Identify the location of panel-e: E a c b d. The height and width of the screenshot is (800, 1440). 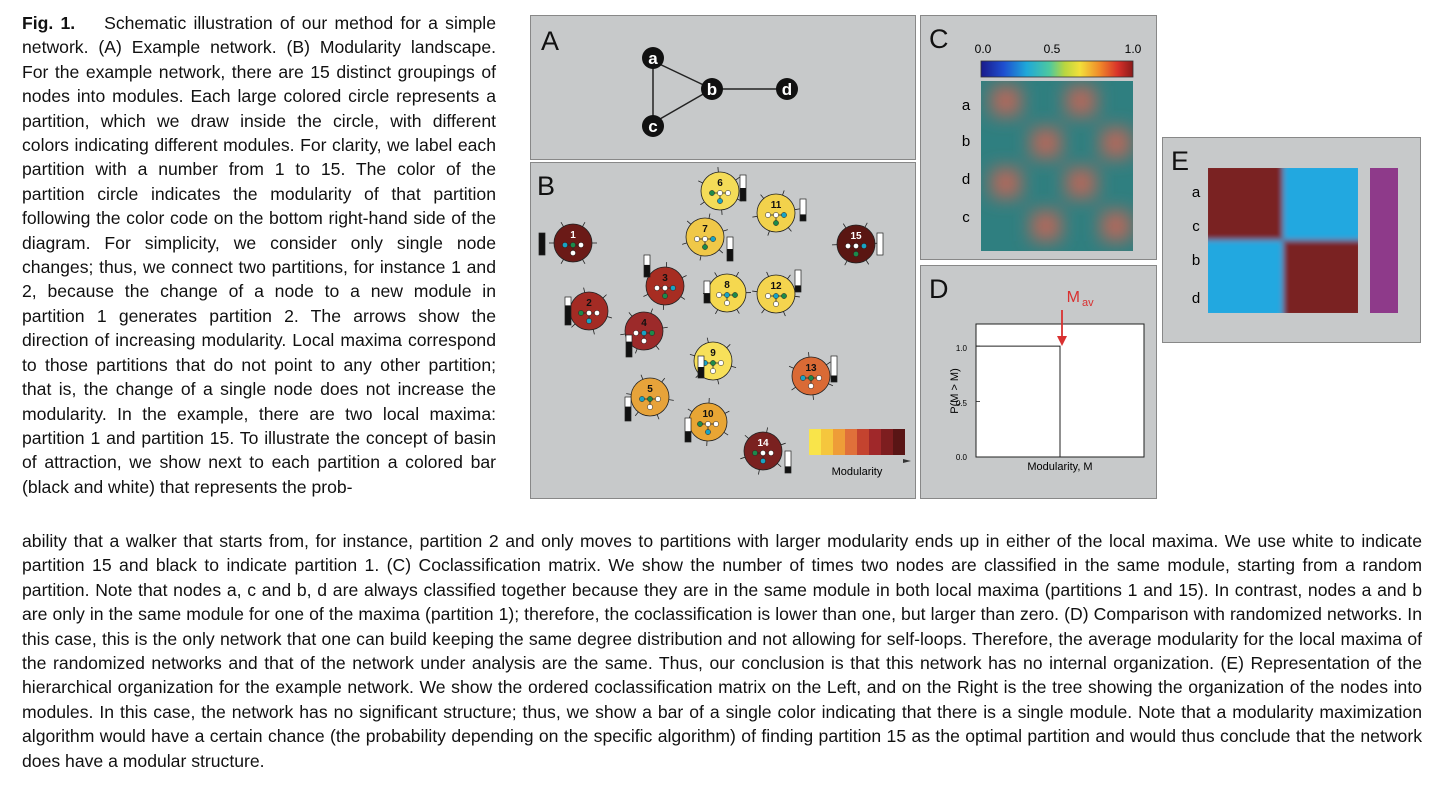
(1291, 240).